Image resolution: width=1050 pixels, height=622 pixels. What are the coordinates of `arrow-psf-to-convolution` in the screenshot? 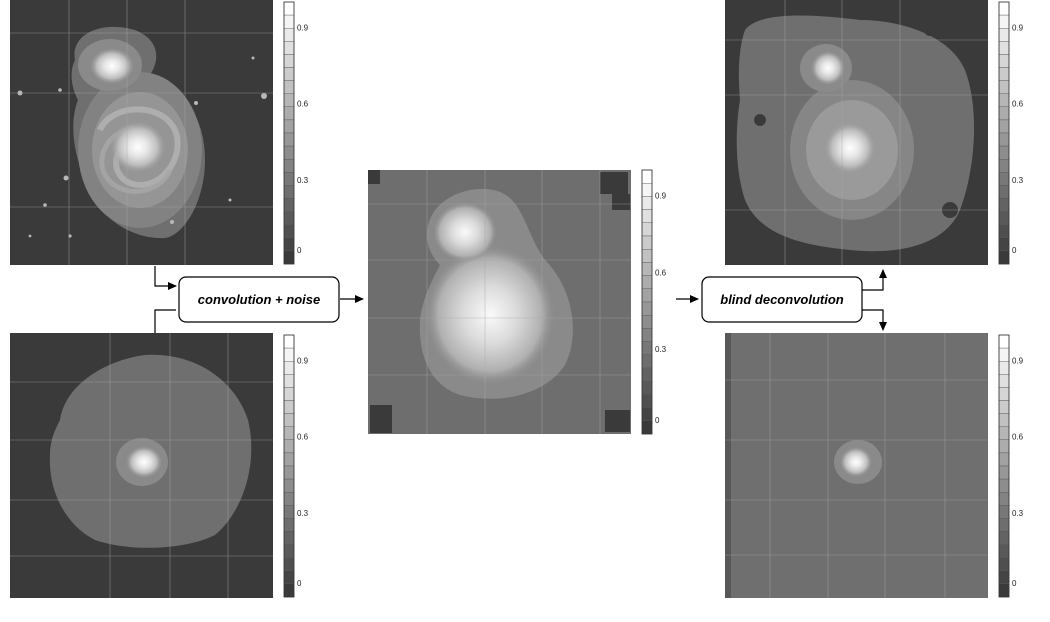 It's located at (165, 321).